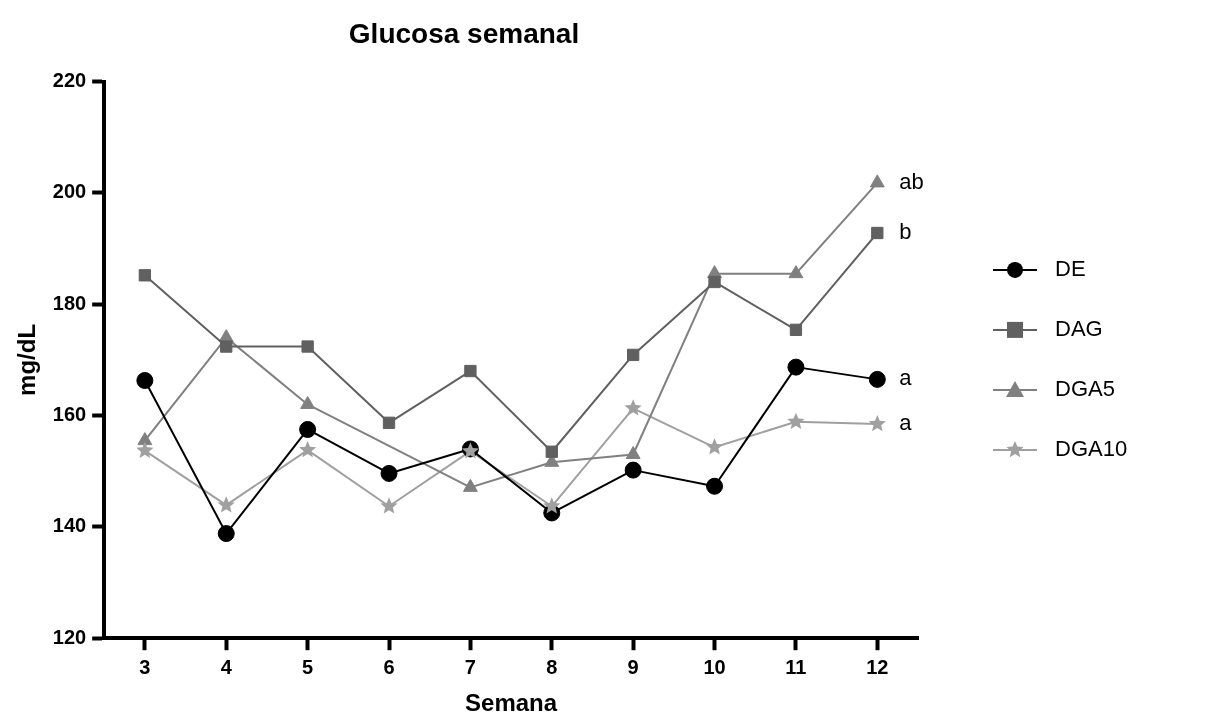 The image size is (1218, 728). What do you see at coordinates (905, 232) in the screenshot?
I see `annotation: b` at bounding box center [905, 232].